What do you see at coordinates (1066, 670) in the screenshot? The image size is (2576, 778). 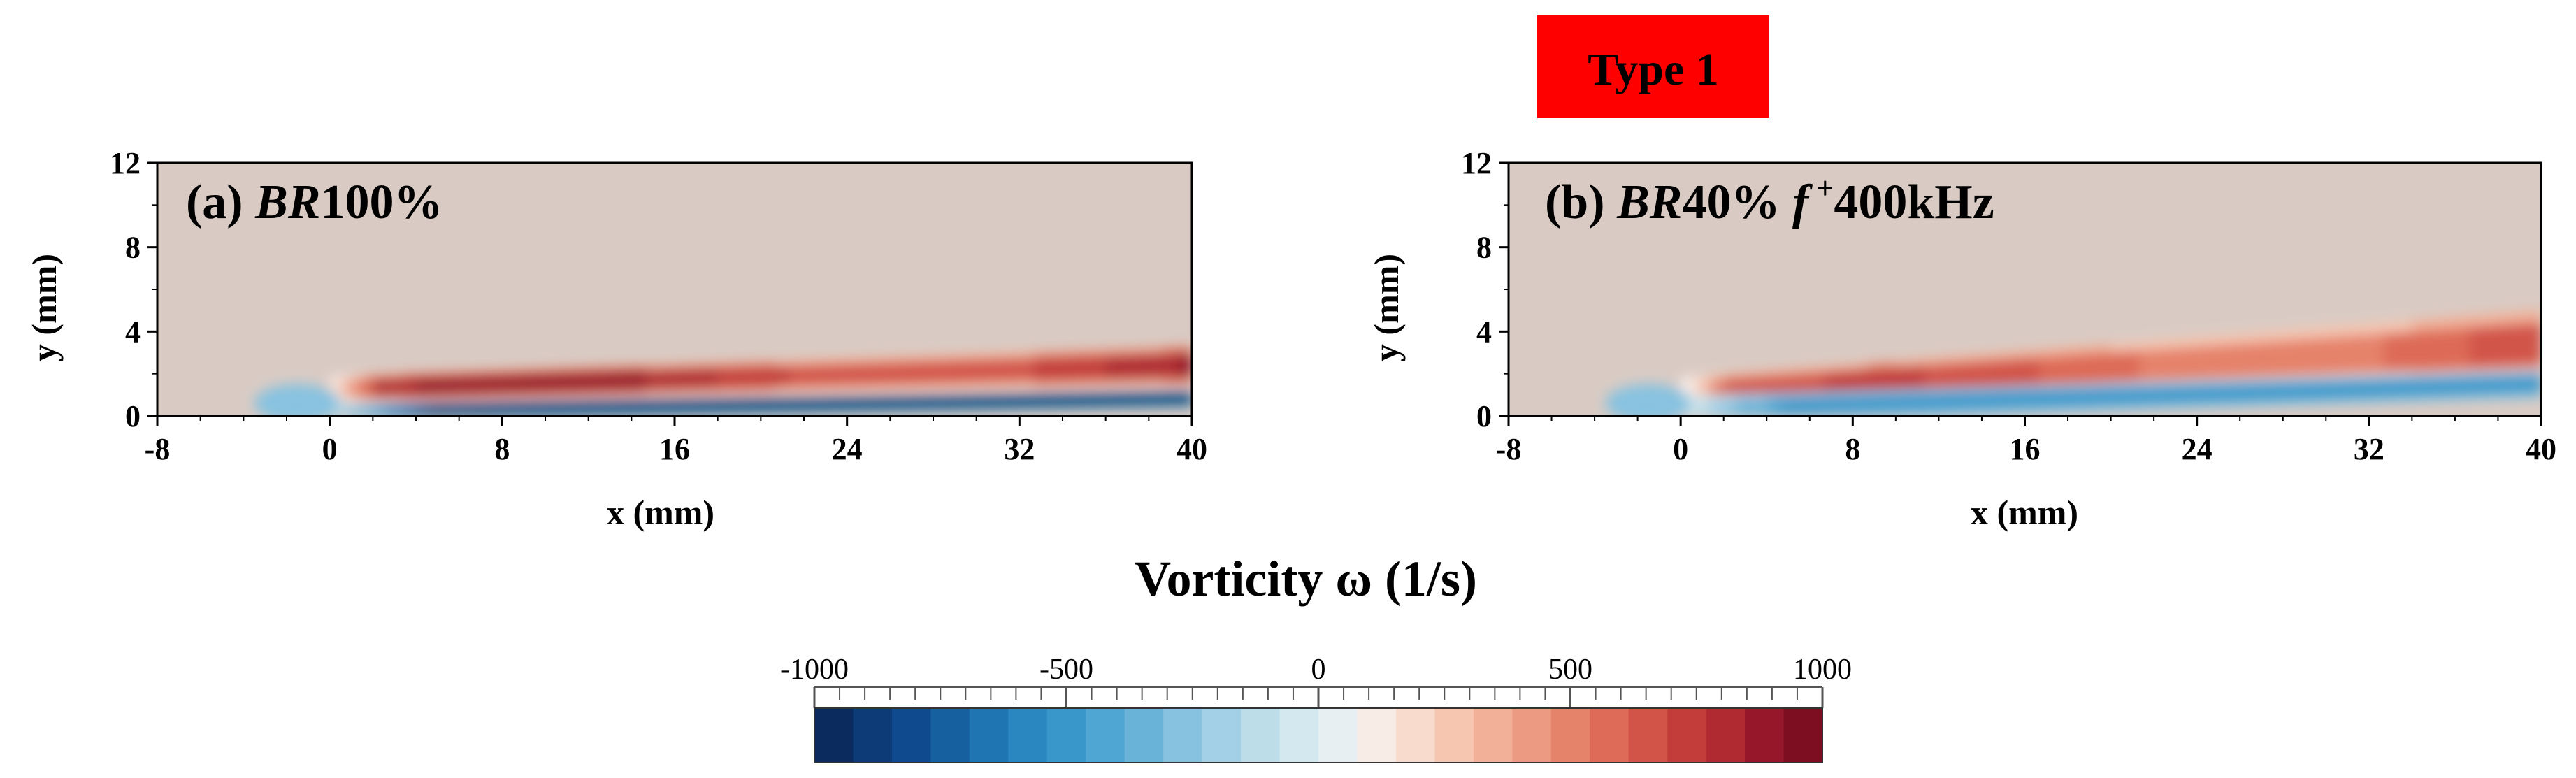 I see `colorbar-tick-label: -500` at bounding box center [1066, 670].